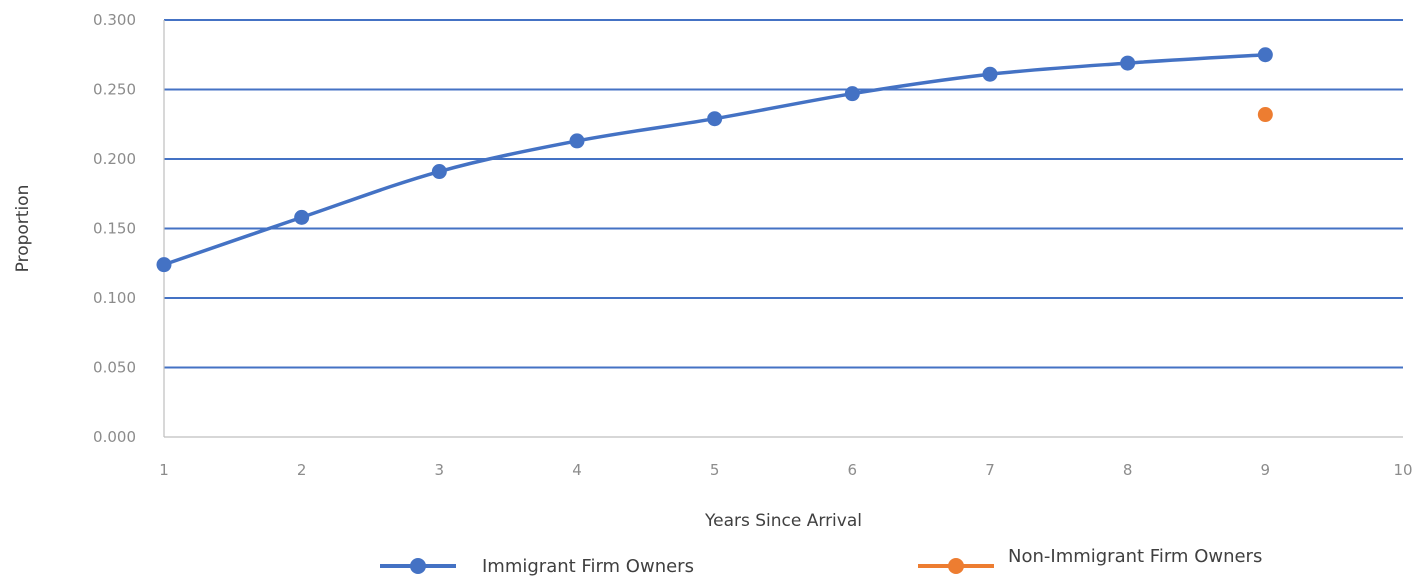 Image resolution: width=1423 pixels, height=579 pixels. What do you see at coordinates (114, 90) in the screenshot?
I see `y-tick-label: 0.250` at bounding box center [114, 90].